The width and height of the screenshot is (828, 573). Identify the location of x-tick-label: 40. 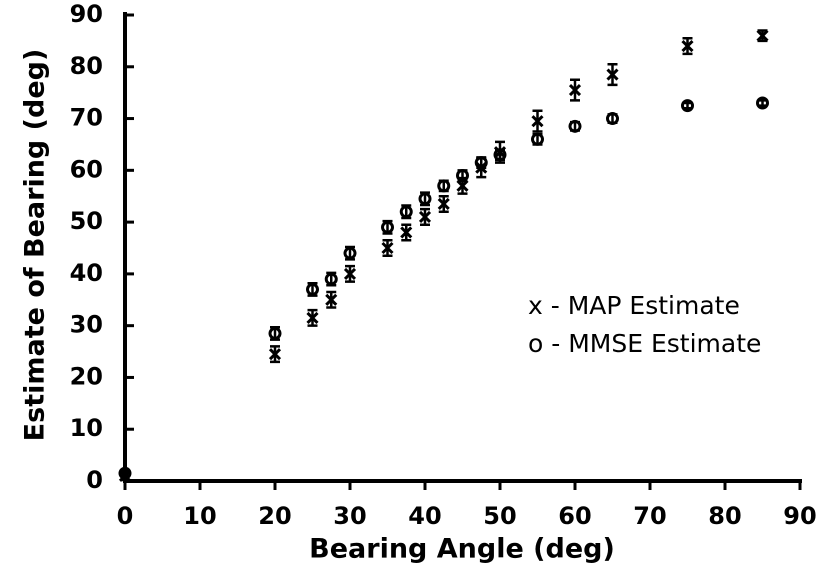
(424, 516).